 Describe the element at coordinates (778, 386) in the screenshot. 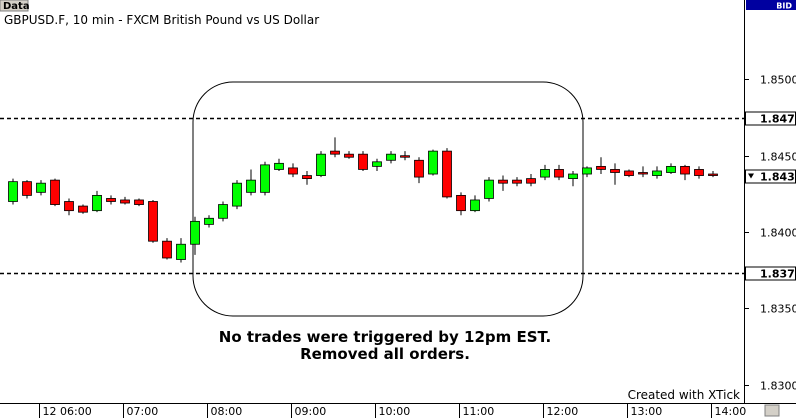

I see `y-tick-label: 1.8300` at that location.